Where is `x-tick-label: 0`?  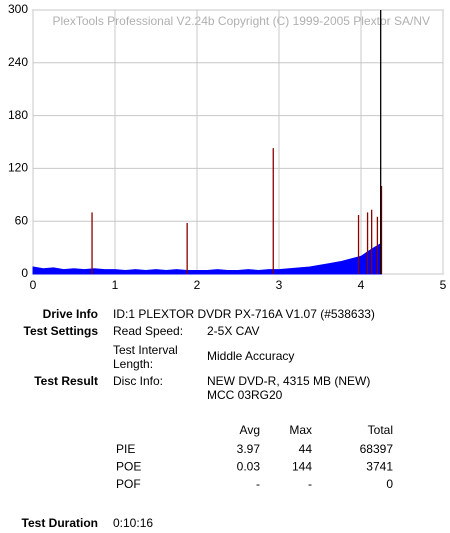
x-tick-label: 0 is located at coordinates (33, 285).